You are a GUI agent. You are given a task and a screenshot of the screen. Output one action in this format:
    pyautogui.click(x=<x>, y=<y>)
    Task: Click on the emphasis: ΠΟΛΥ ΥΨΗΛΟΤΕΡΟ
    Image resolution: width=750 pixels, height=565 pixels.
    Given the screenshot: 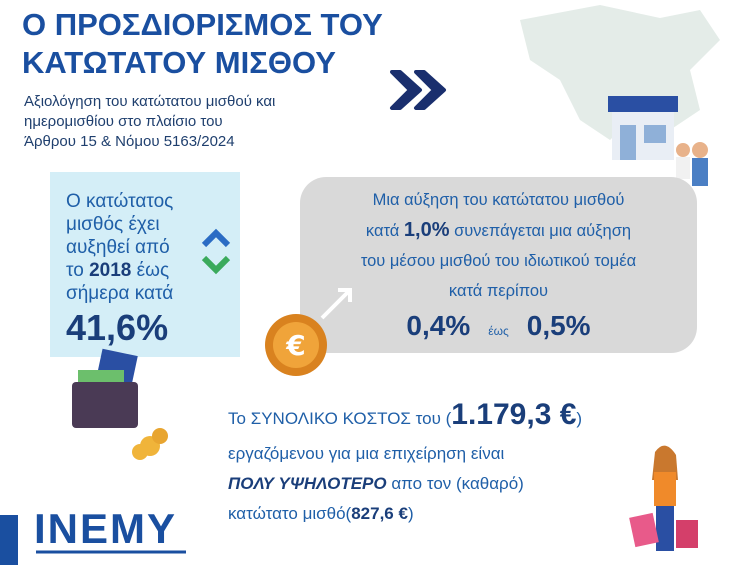 What is the action you would take?
    pyautogui.click(x=307, y=483)
    